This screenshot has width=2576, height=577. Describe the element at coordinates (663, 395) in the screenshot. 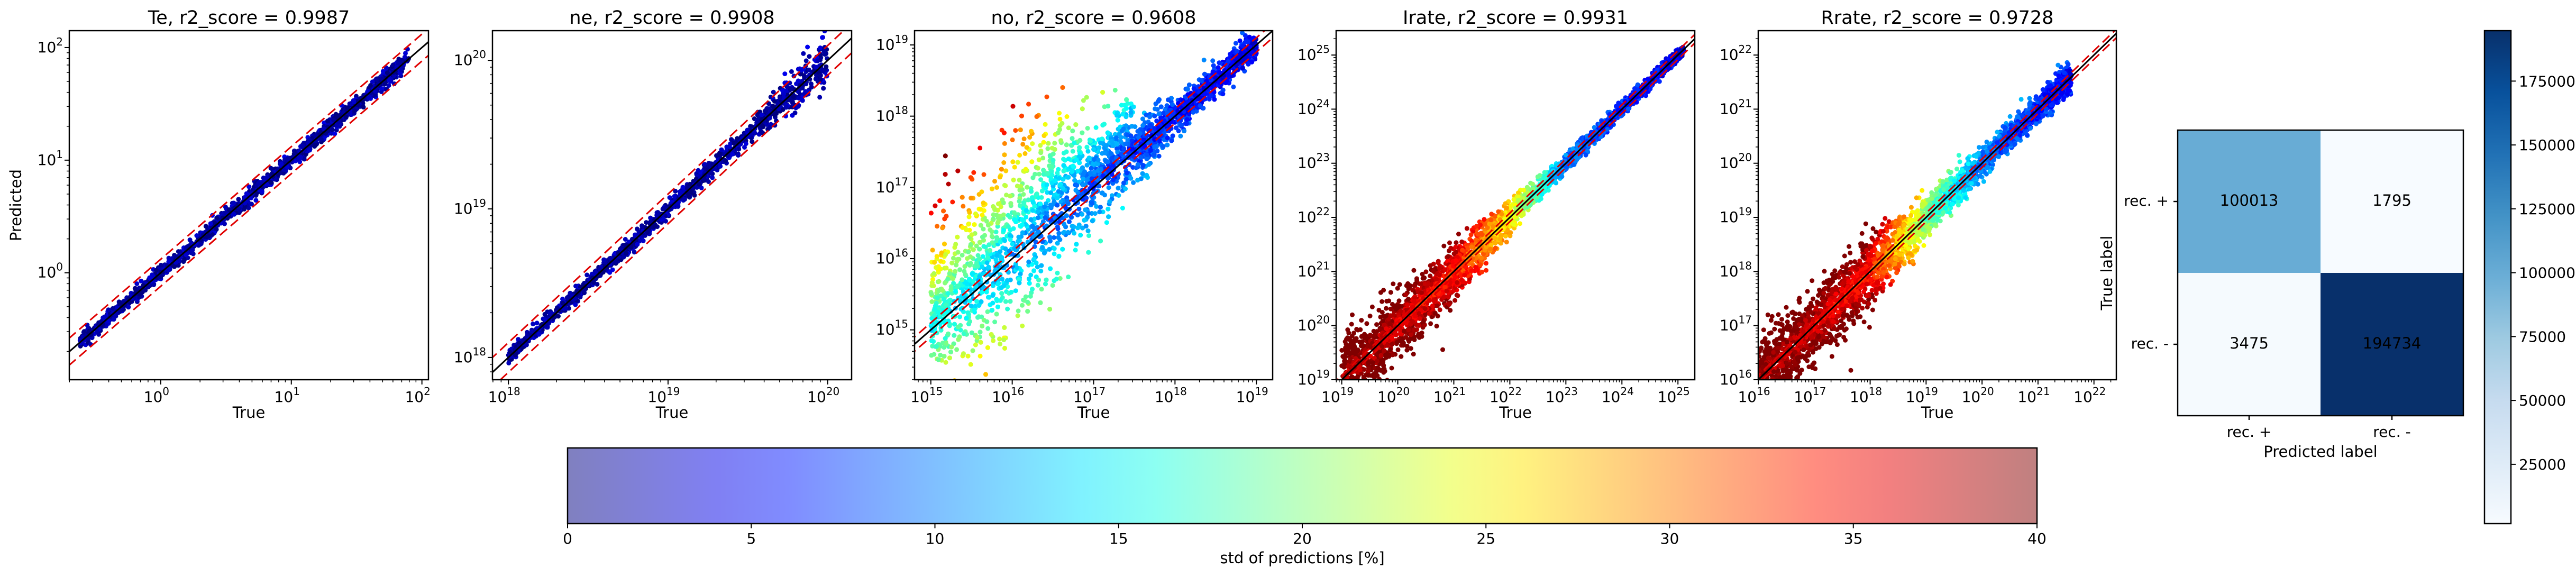

I see `x-tick-label: 1019` at that location.